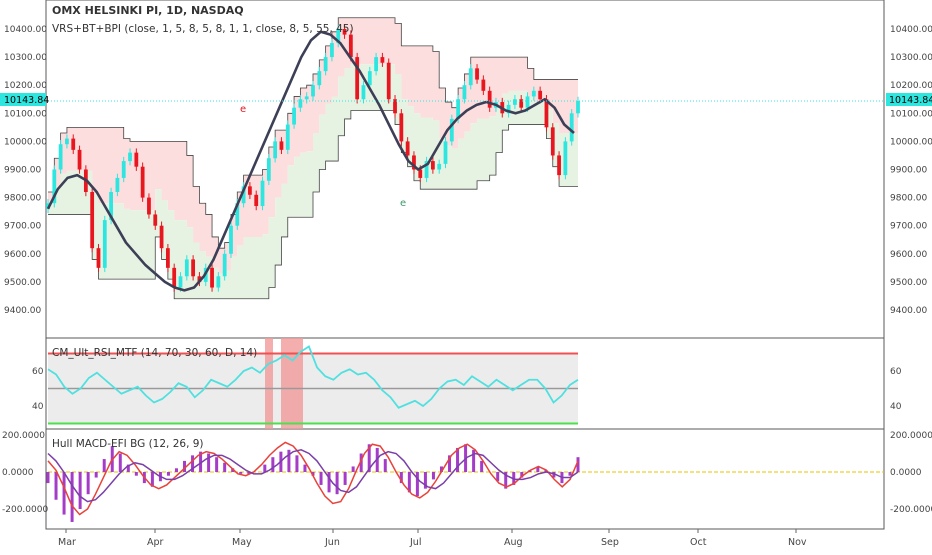  I want to click on price-label-right: 10143.84, so click(910, 100).